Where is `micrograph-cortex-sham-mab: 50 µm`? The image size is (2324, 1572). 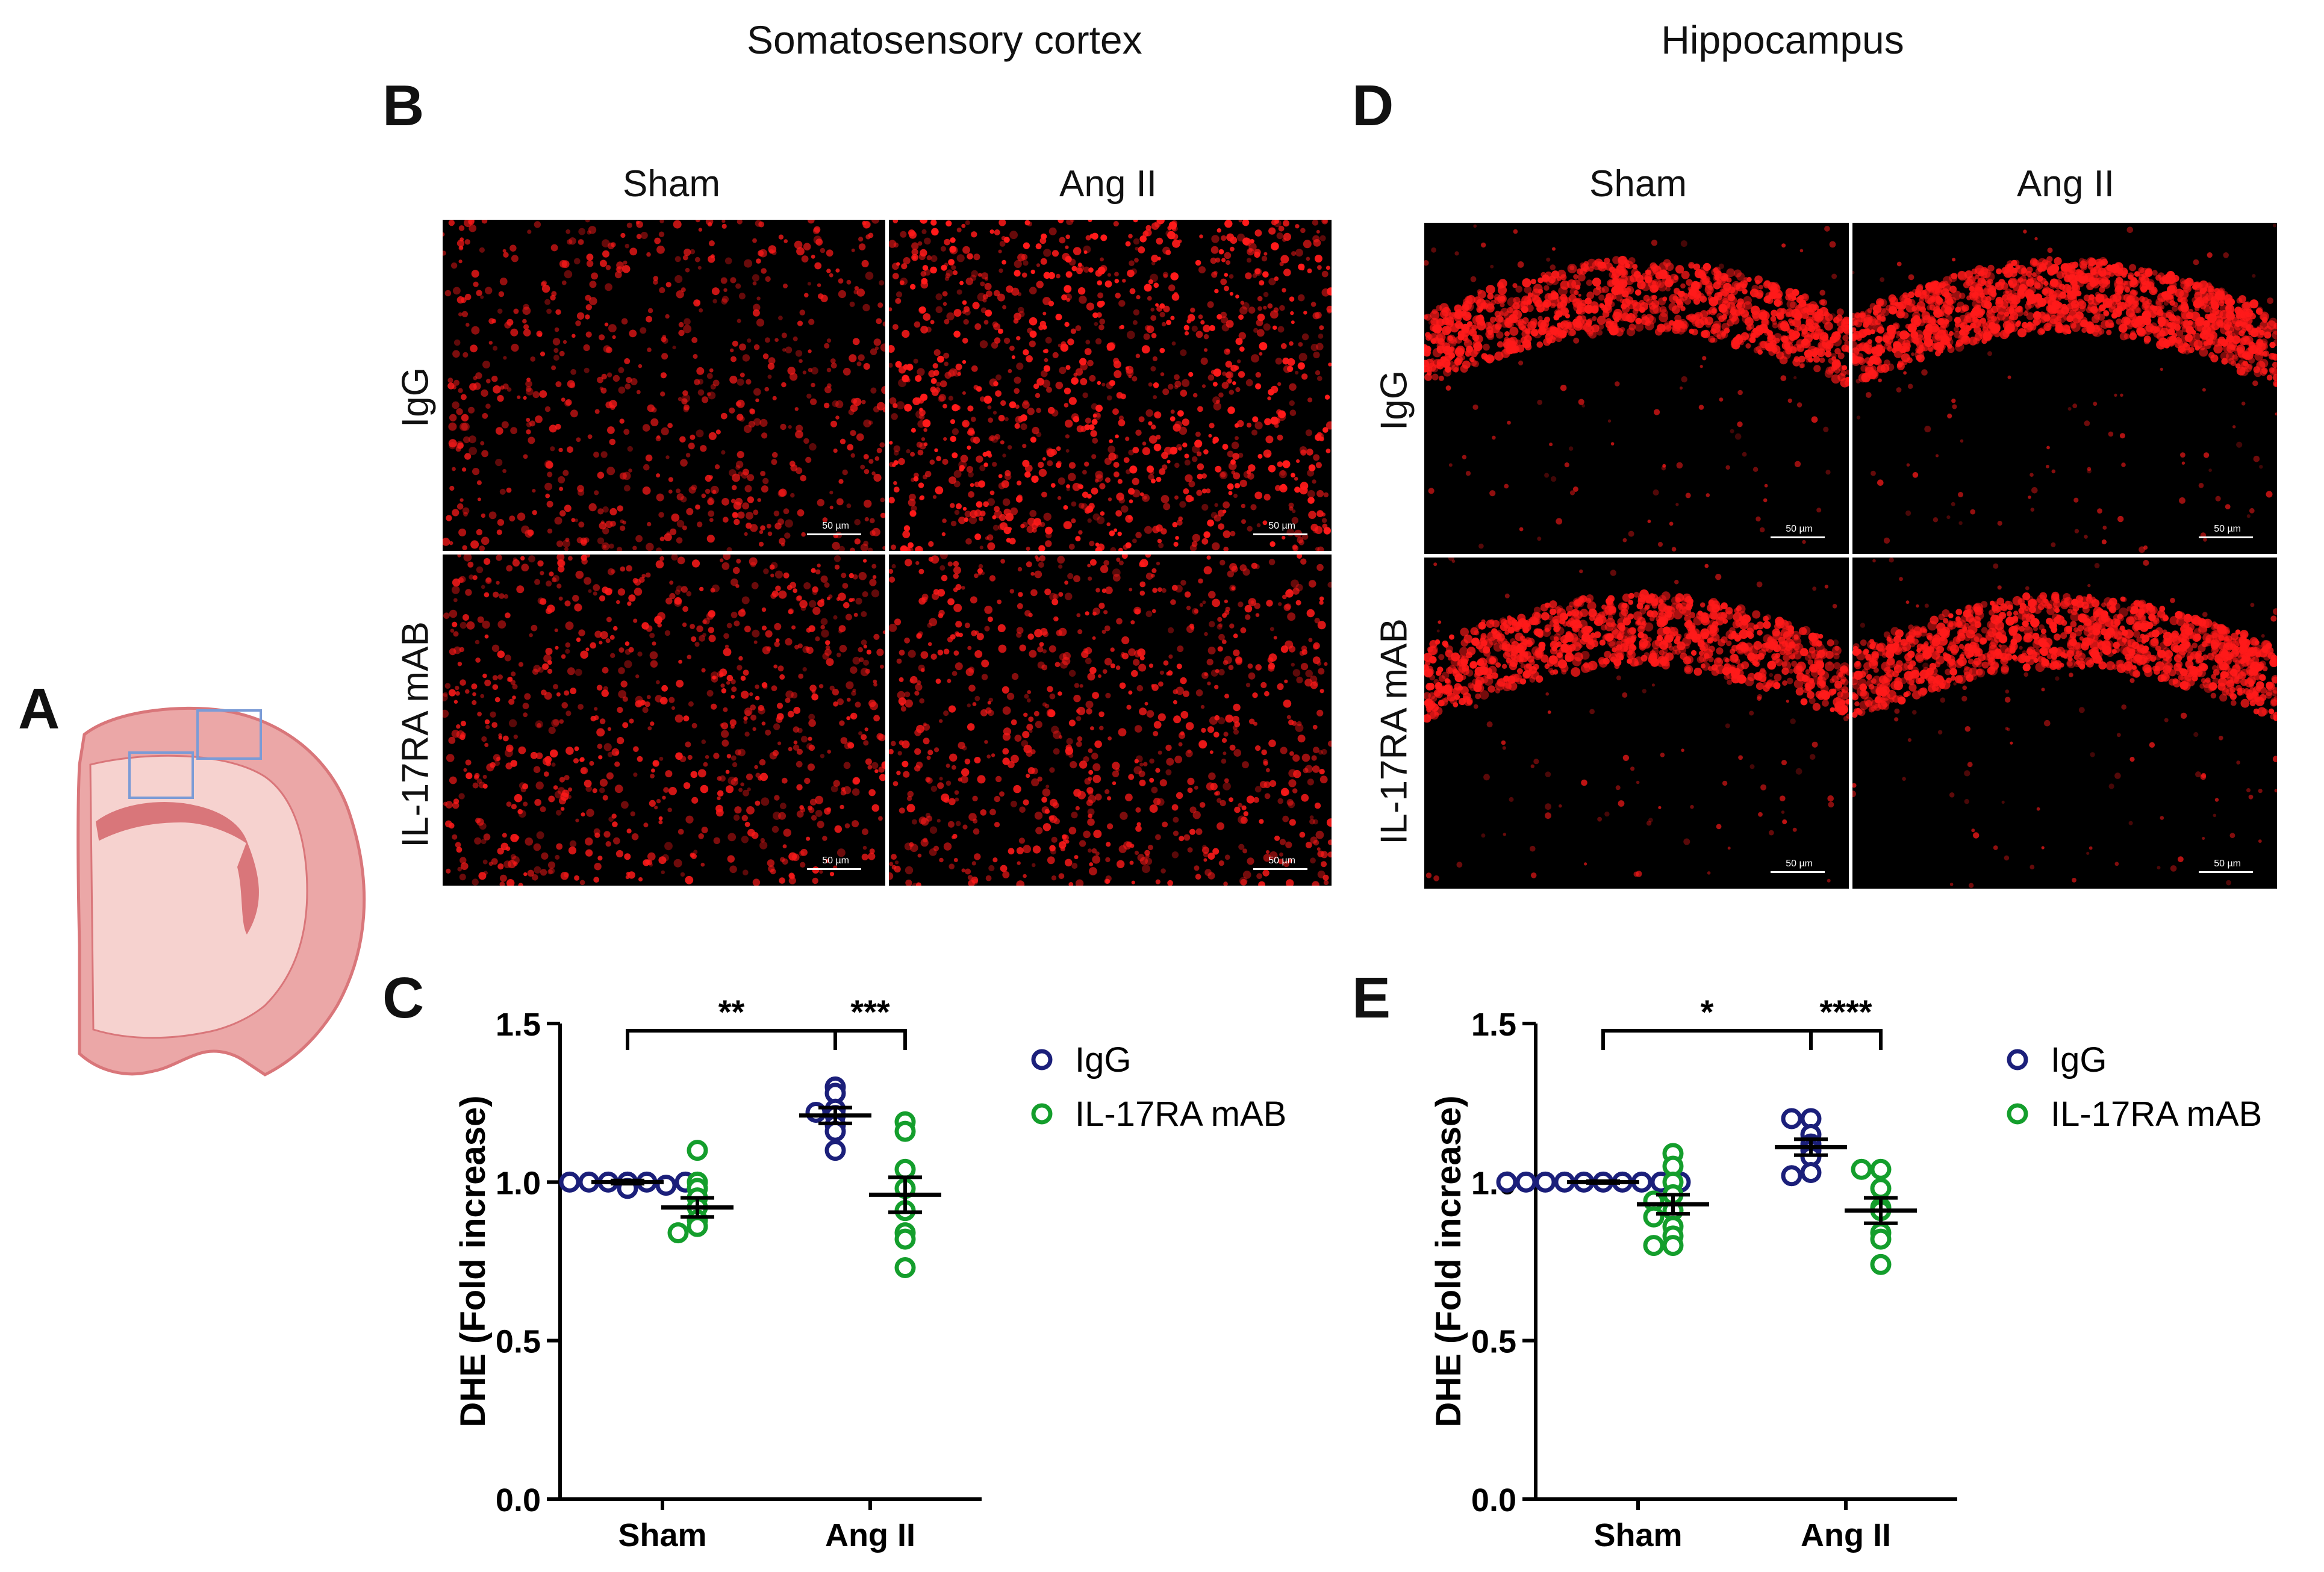
micrograph-cortex-sham-mab: 50 µm is located at coordinates (664, 720).